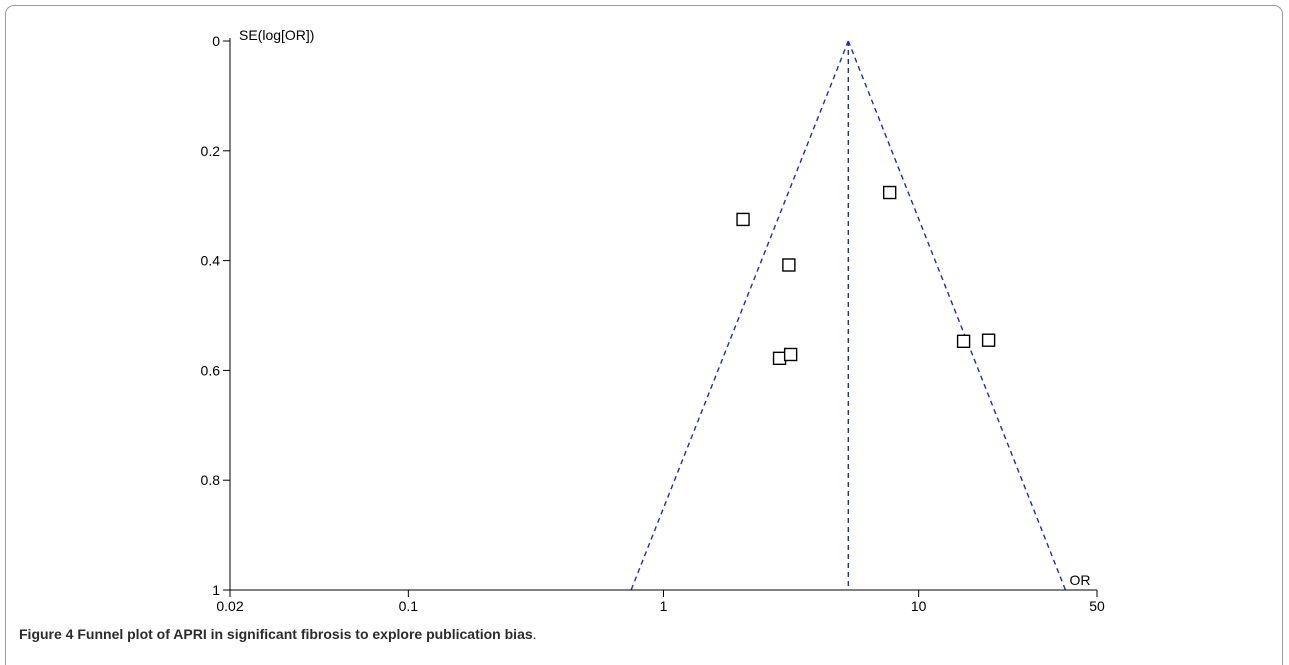 The height and width of the screenshot is (665, 1289). I want to click on funnel-right-limit, so click(957, 315).